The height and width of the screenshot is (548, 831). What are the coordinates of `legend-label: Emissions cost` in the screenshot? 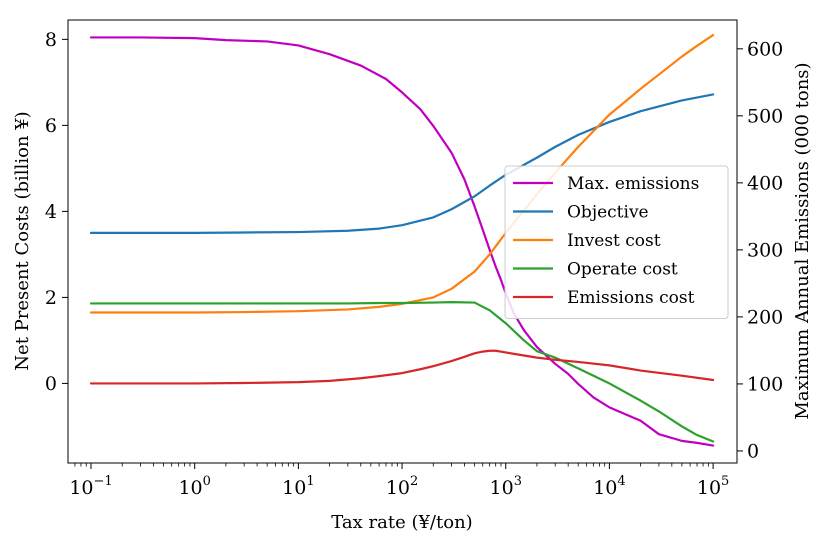 It's located at (631, 298).